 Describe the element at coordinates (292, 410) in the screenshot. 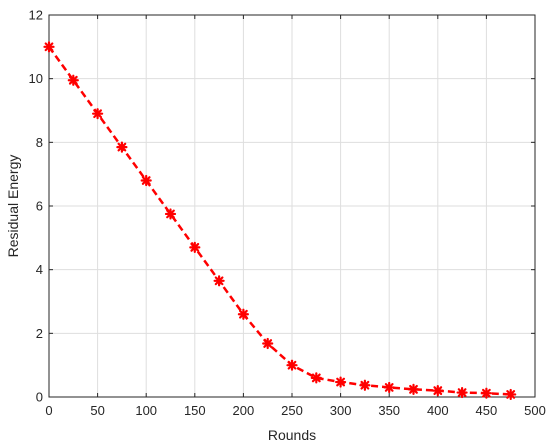

I see `x-tick-label: 250` at that location.